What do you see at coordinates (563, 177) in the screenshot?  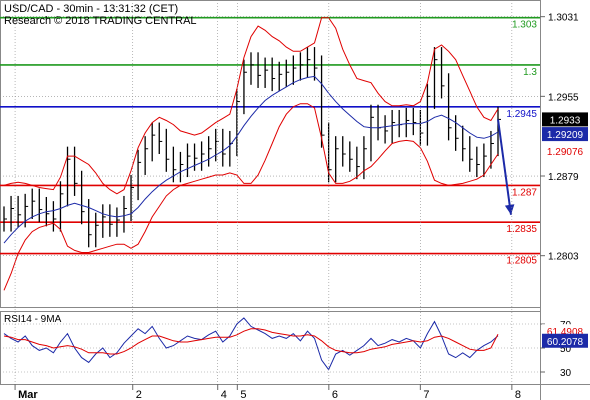 I see `price-tick-label: 1.2879` at bounding box center [563, 177].